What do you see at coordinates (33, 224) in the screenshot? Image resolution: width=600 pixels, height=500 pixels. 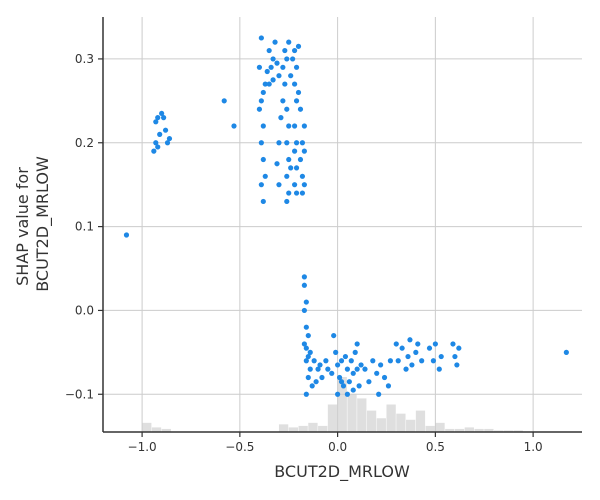 I see `y-axis-title: SHAP value for BCUT2D_MRLOW` at bounding box center [33, 224].